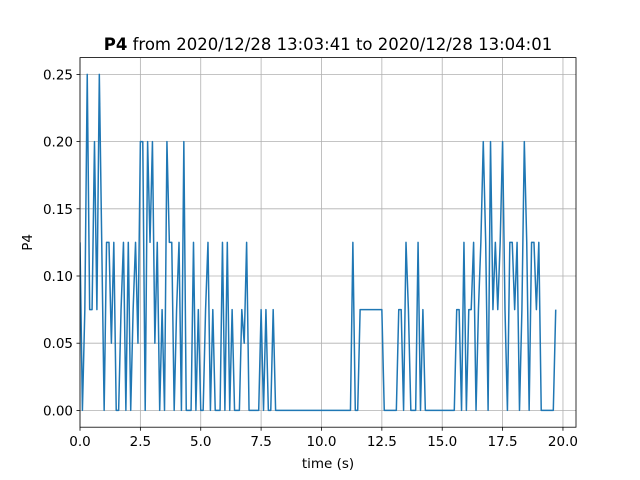  I want to click on y-tick-label: 0.15, so click(58, 210).